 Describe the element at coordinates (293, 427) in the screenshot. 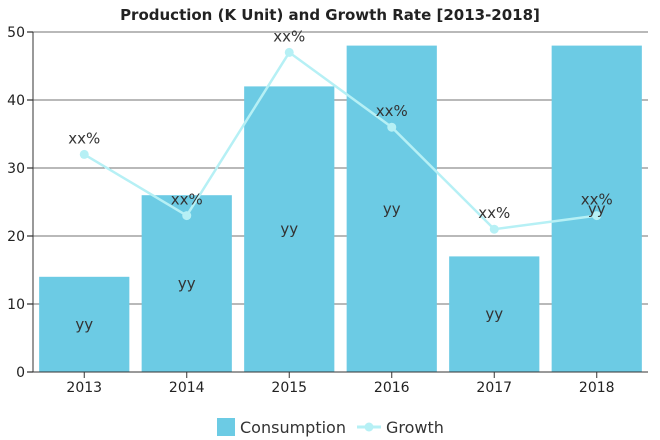

I see `legend-label-consumption: Consumption` at that location.